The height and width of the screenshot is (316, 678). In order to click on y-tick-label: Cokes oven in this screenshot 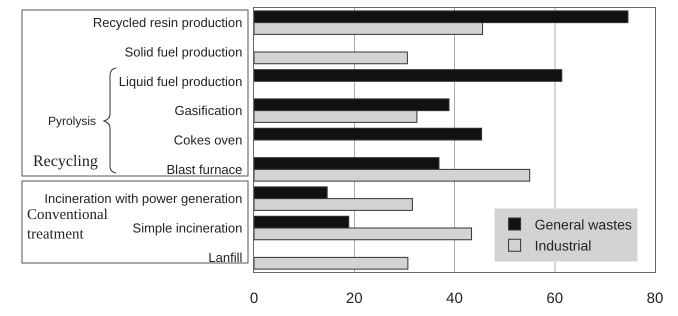, I will do `click(208, 140)`.